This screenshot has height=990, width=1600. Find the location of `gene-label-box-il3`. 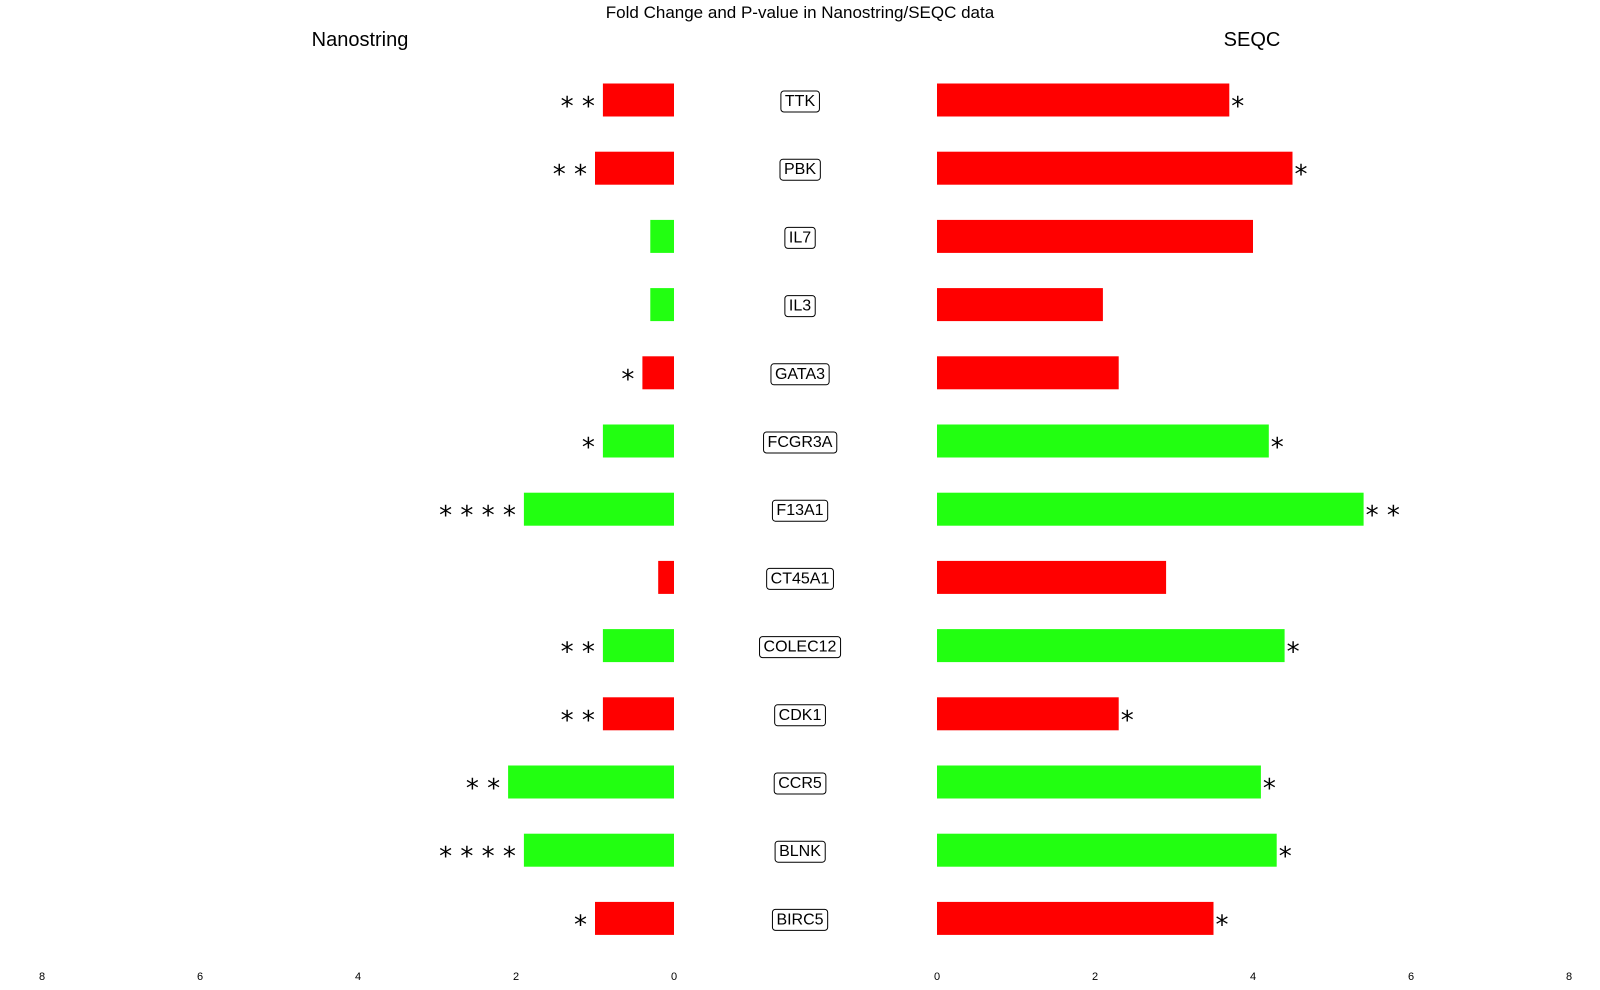

gene-label-box-il3 is located at coordinates (800, 306).